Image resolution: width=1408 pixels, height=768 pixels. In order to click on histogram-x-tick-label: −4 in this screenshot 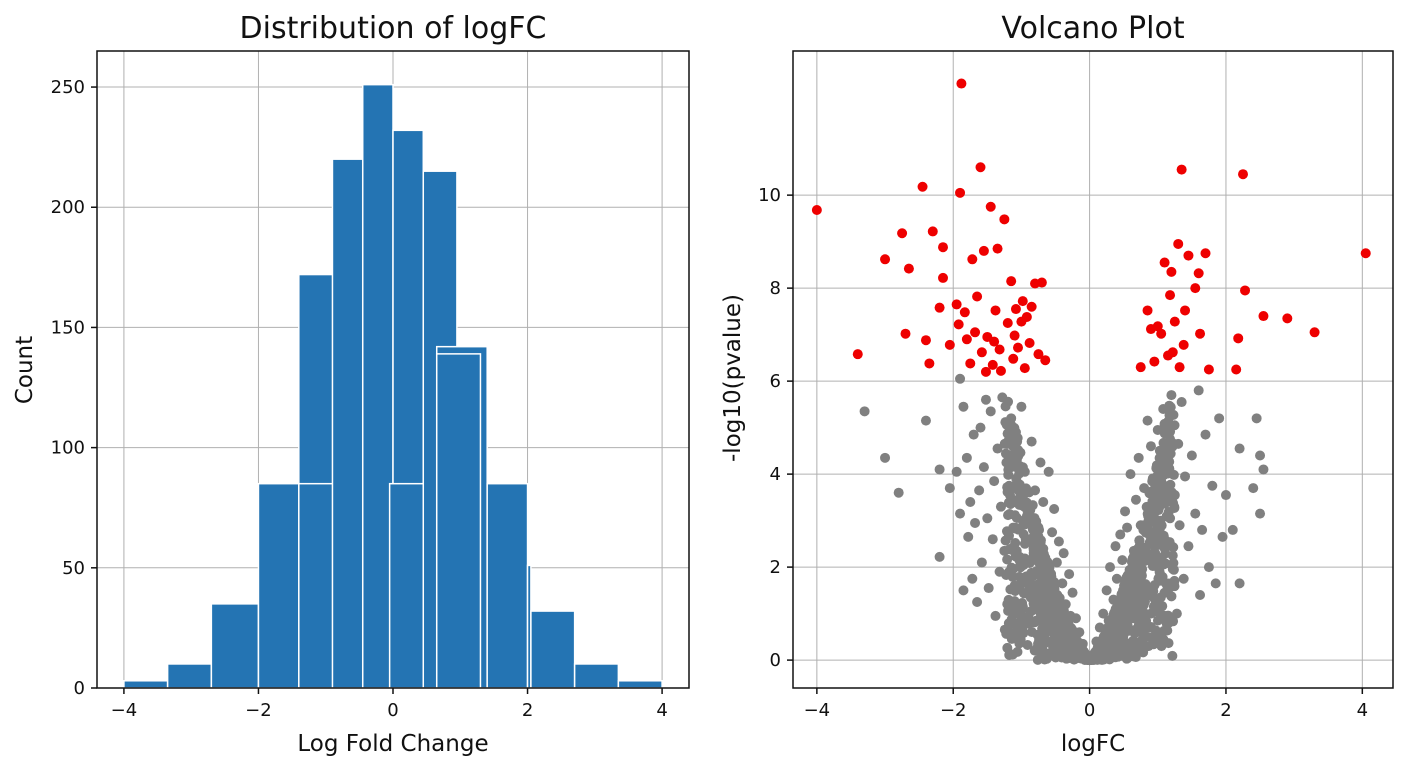, I will do `click(124, 710)`.